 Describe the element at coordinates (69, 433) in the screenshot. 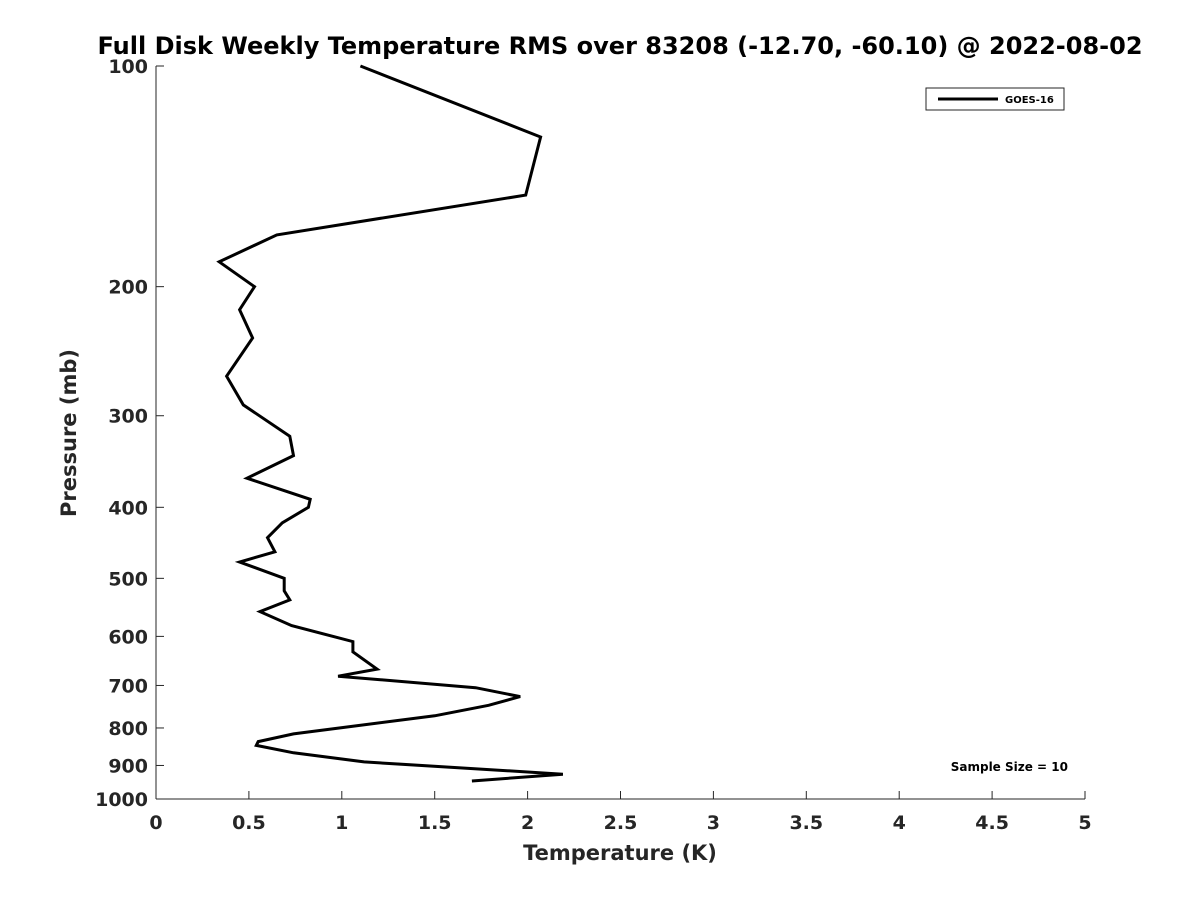

I see `y-axis-label: Pressure (mb)` at that location.